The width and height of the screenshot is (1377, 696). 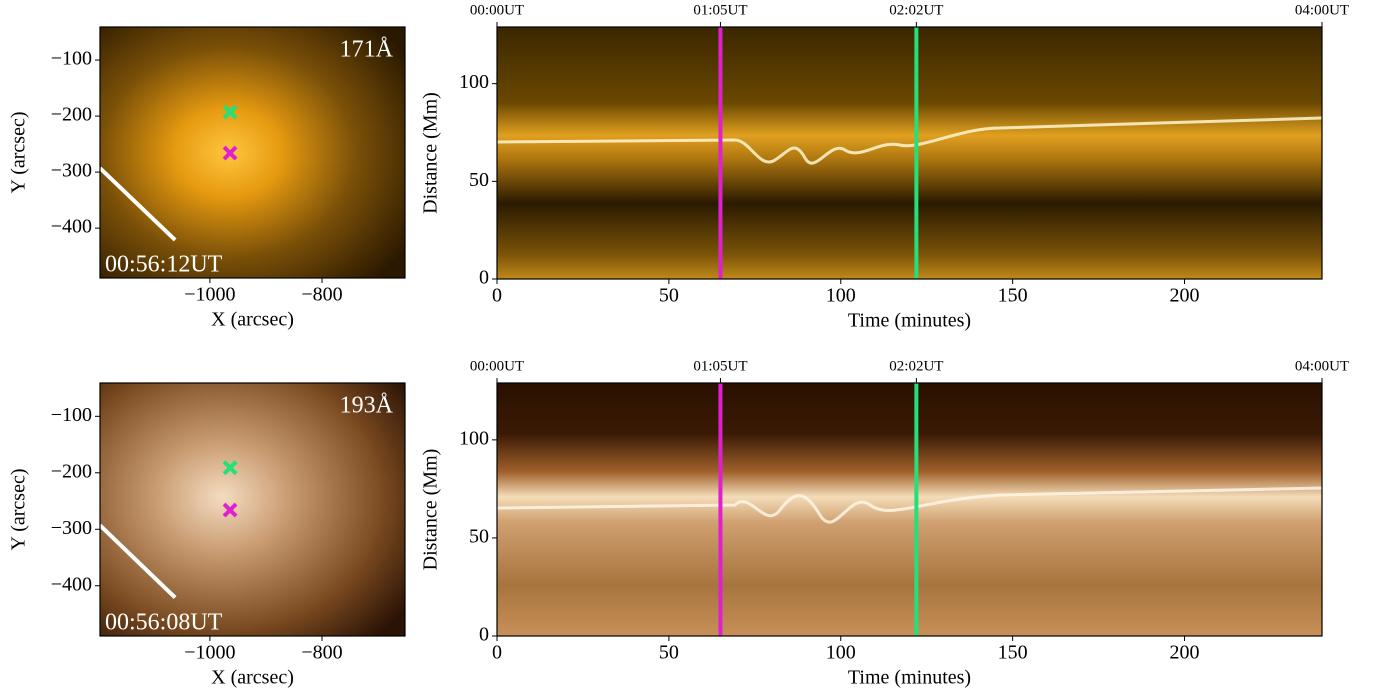 What do you see at coordinates (367, 50) in the screenshot?
I see `wavelength-label: 171Å` at bounding box center [367, 50].